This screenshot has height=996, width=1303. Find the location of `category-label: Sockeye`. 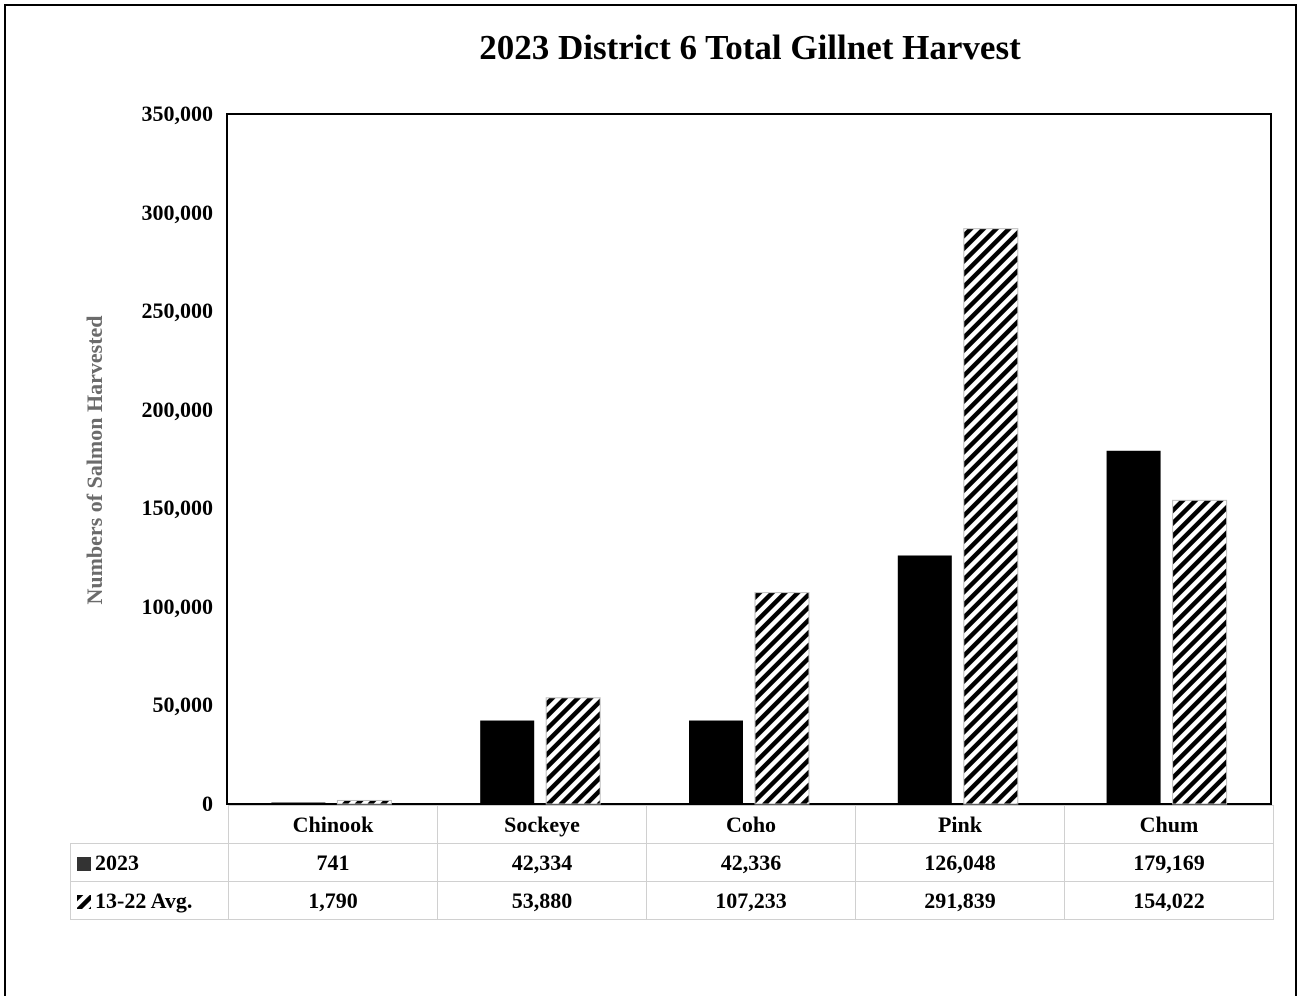

category-label: Sockeye is located at coordinates (542, 824).